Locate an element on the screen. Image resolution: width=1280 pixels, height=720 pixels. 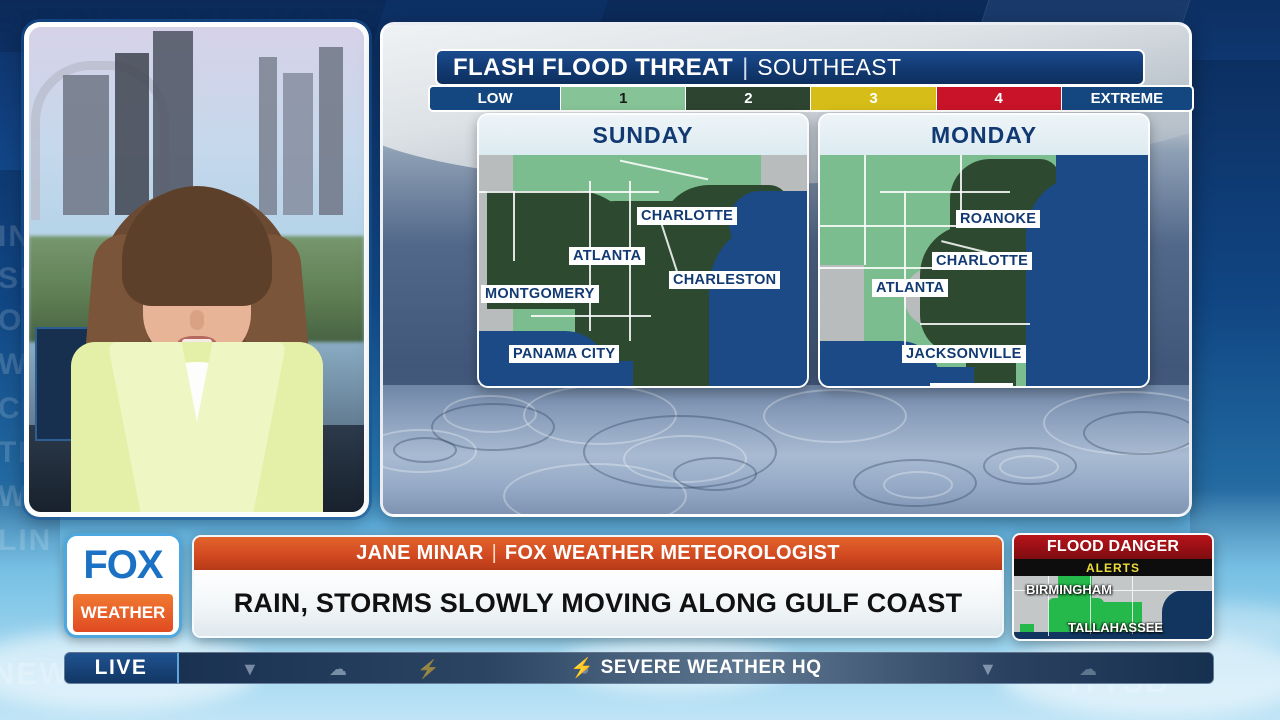
fox-weather-logo: FOX WEATHER is located at coordinates (123, 585).